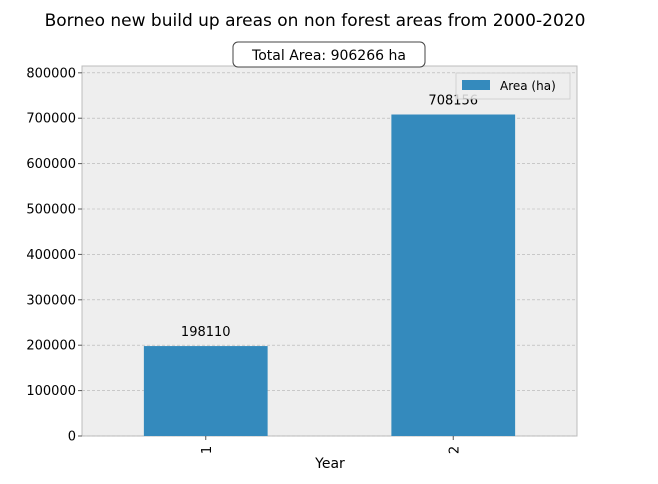  I want to click on legend: Area (ha), so click(513, 86).